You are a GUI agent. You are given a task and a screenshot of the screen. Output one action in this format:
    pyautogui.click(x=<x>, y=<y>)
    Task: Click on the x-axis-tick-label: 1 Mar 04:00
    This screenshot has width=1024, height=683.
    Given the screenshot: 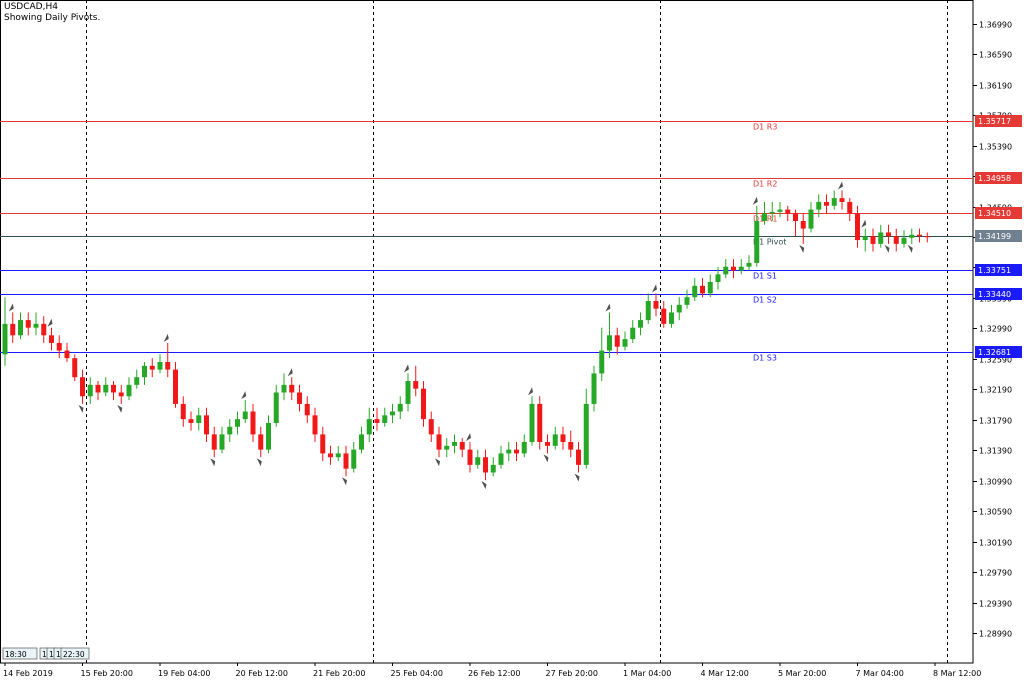 What is the action you would take?
    pyautogui.click(x=647, y=673)
    